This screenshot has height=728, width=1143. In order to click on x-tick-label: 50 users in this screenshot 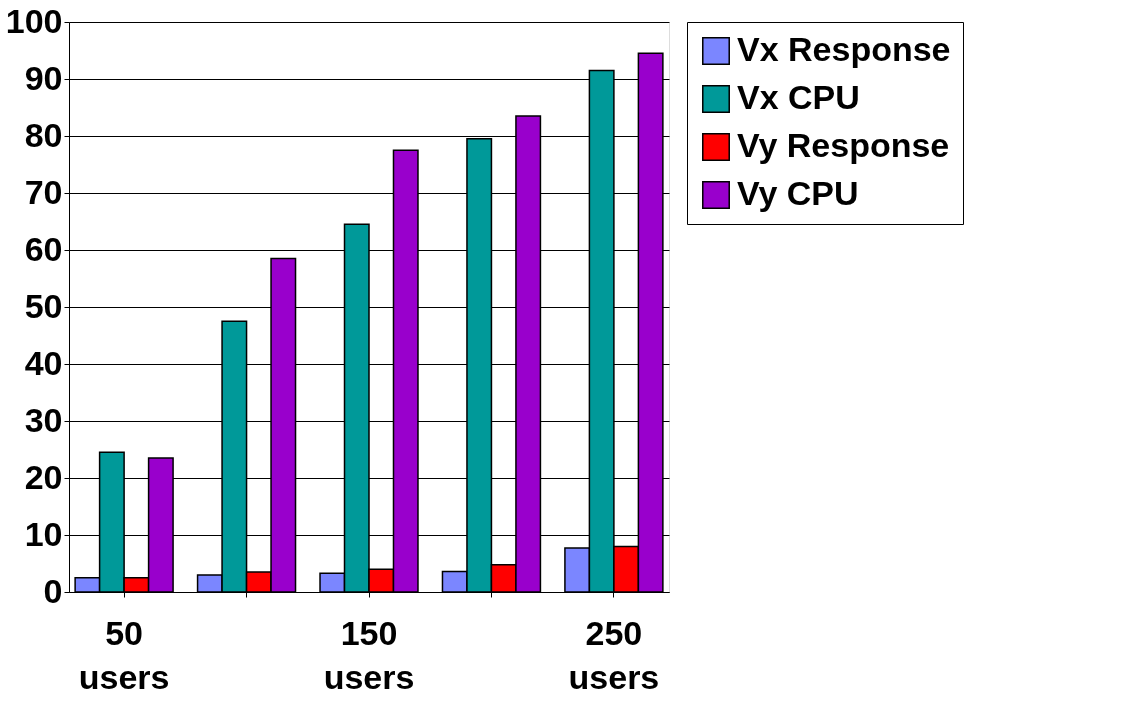, I will do `click(124, 654)`.